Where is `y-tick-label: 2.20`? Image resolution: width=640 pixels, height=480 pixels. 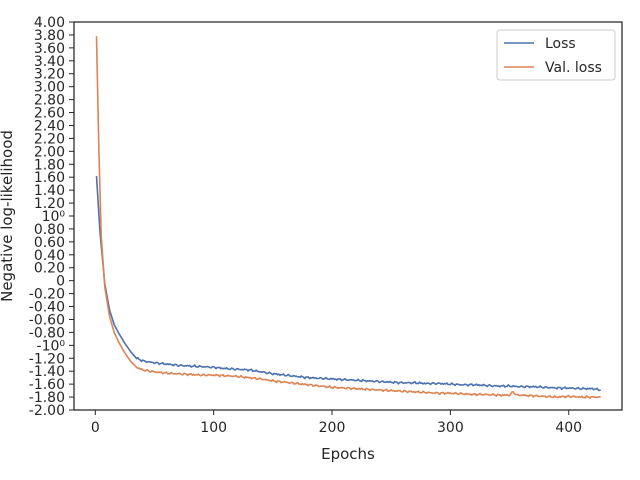 y-tick-label: 2.20 is located at coordinates (49, 139).